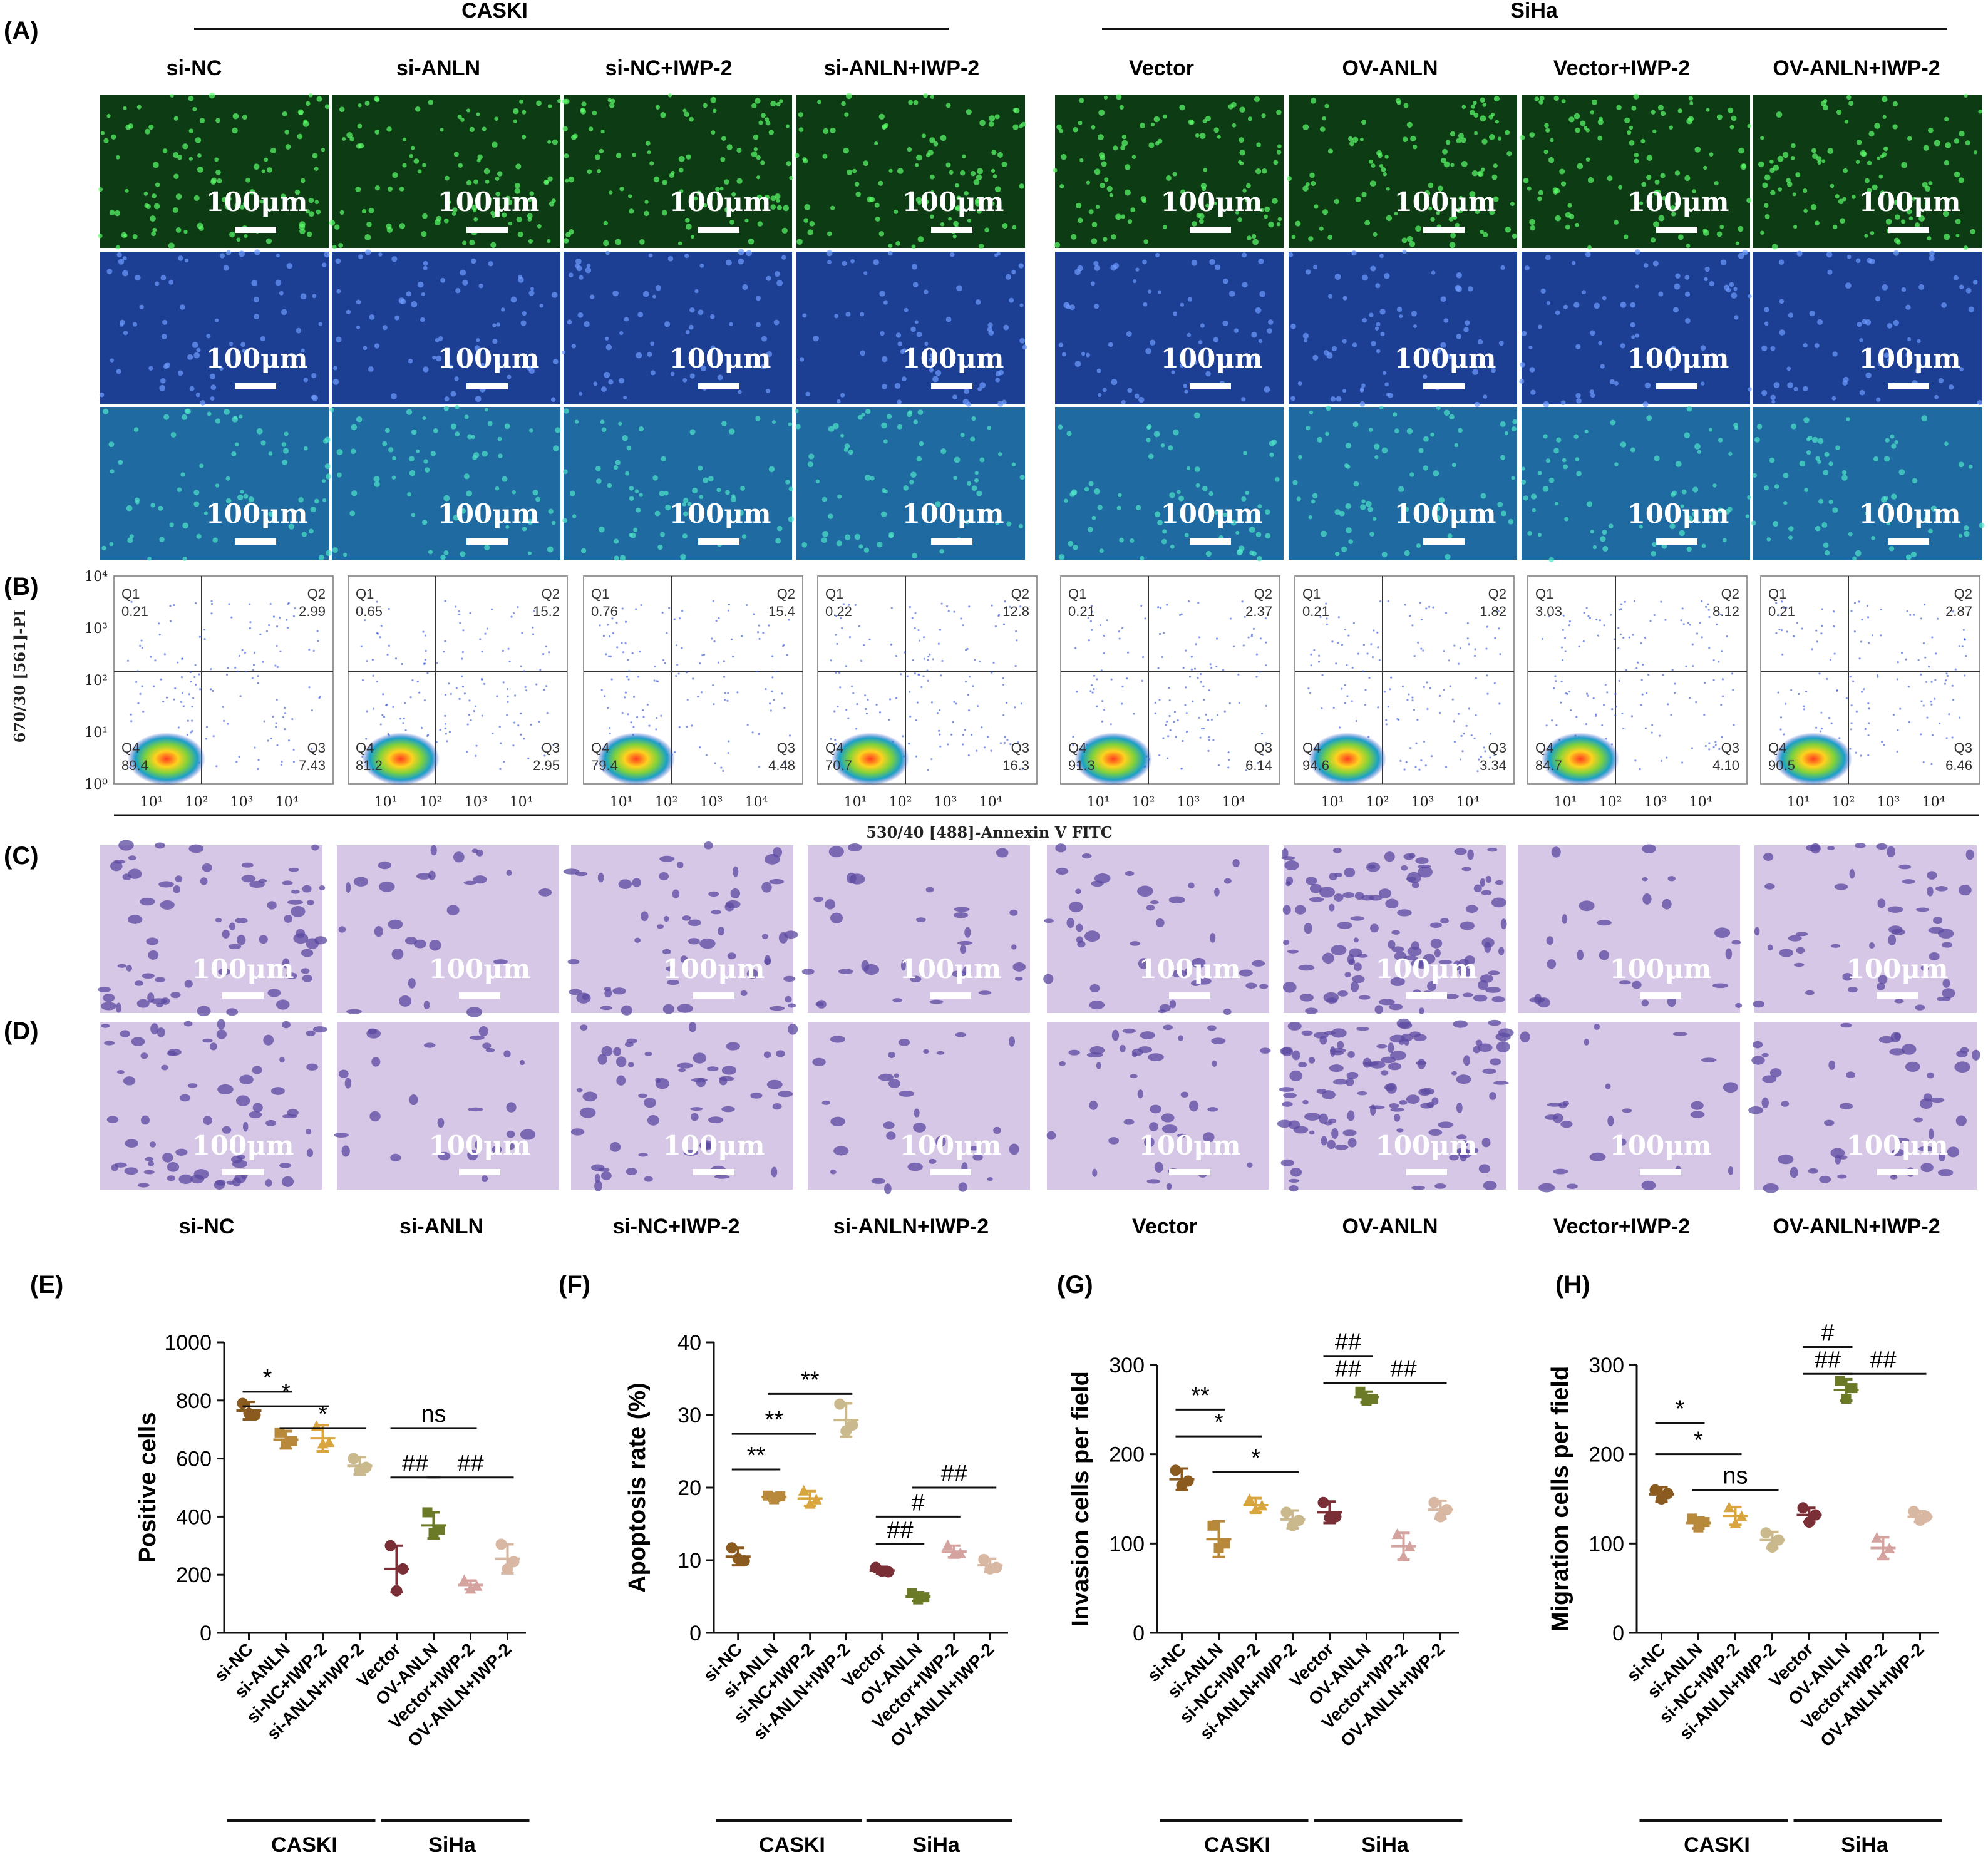 This screenshot has height=1852, width=1988. I want to click on significance-label: **, so click(1201, 1395).